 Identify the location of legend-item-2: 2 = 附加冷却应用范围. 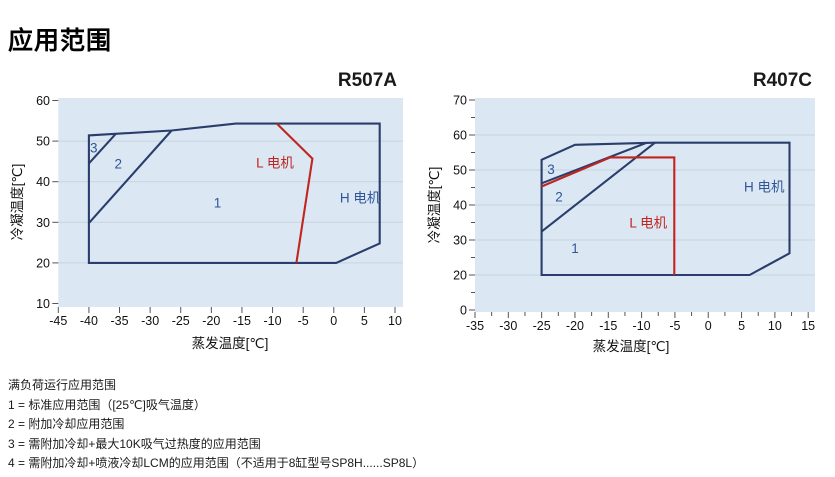
(66, 424).